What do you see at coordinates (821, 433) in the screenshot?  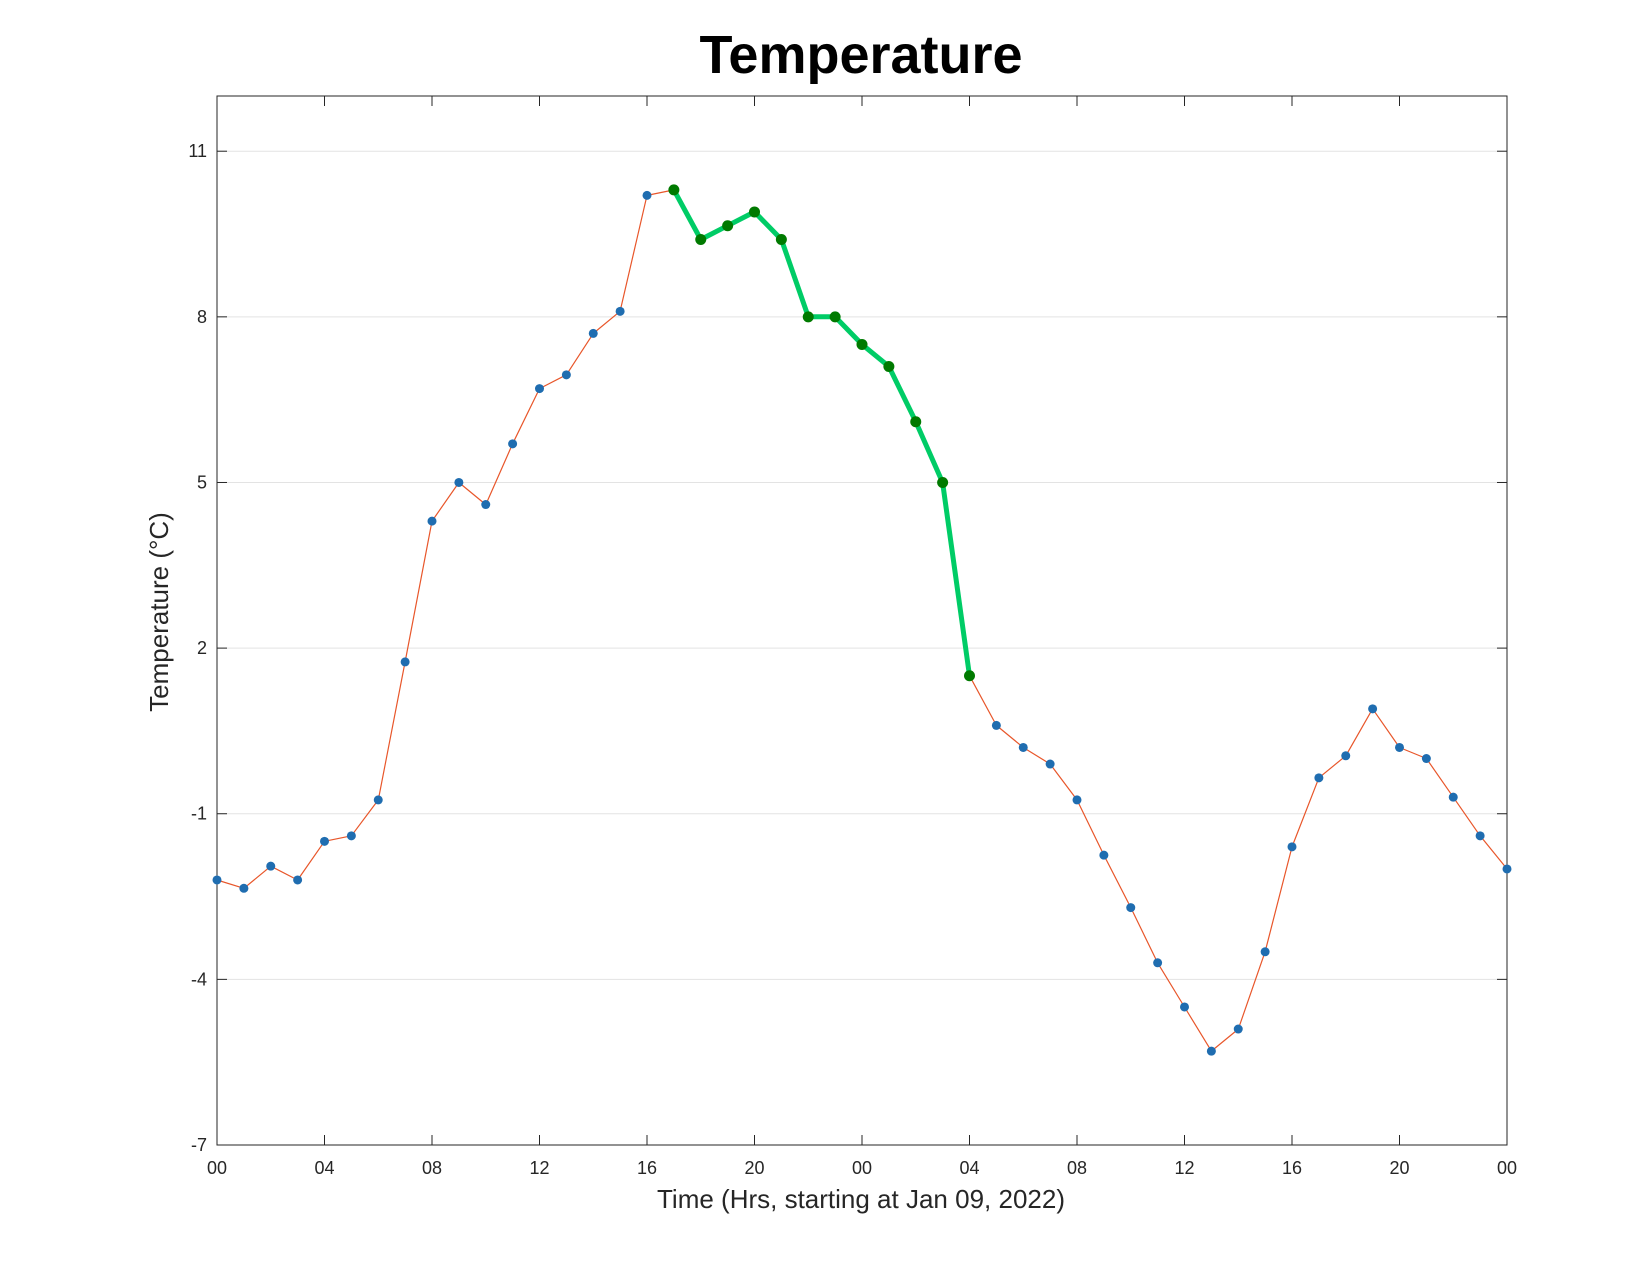 I see `highlight-line` at bounding box center [821, 433].